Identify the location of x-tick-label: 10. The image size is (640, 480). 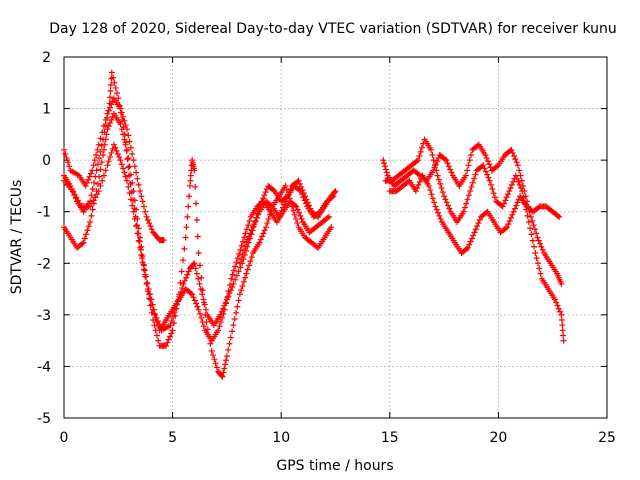
(281, 438).